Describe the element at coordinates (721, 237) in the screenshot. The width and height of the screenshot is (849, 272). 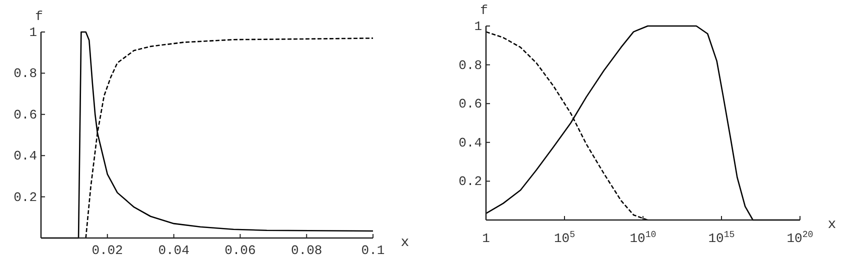
I see `x-tick-label: 10$^{15}$` at that location.